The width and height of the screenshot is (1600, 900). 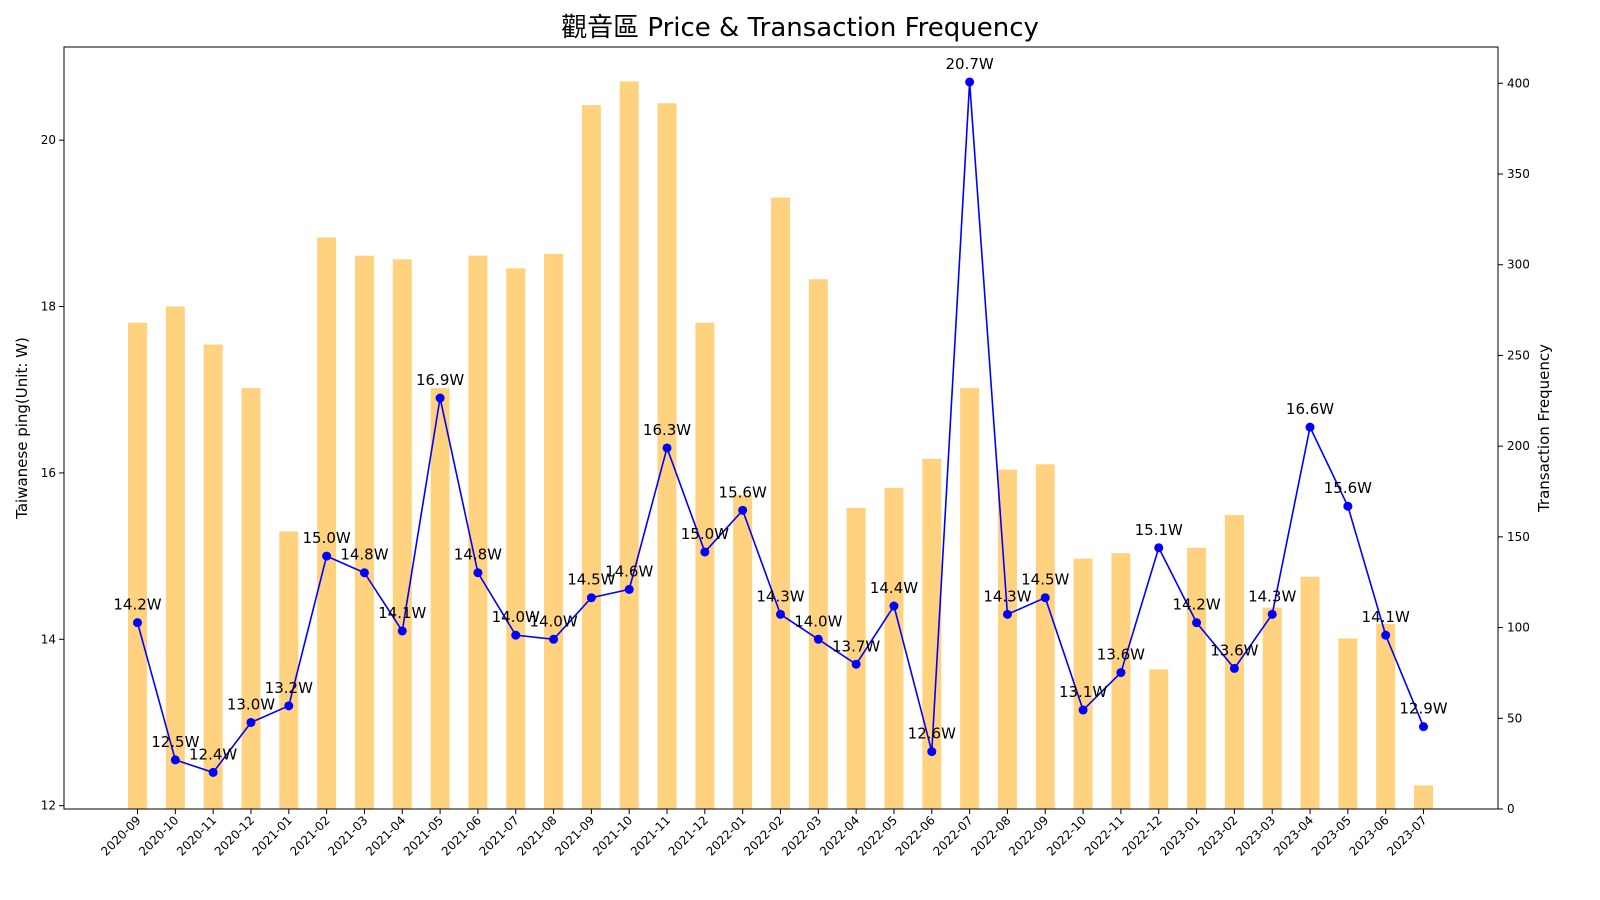 What do you see at coordinates (1348, 488) in the screenshot?
I see `data-label: 15.6W` at bounding box center [1348, 488].